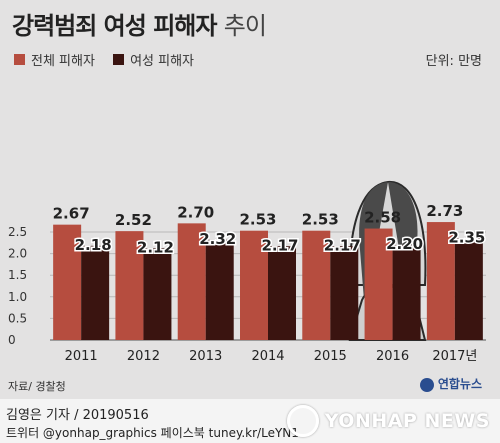  What do you see at coordinates (302, 421) in the screenshot?
I see `watermark-logo-icon` at bounding box center [302, 421].